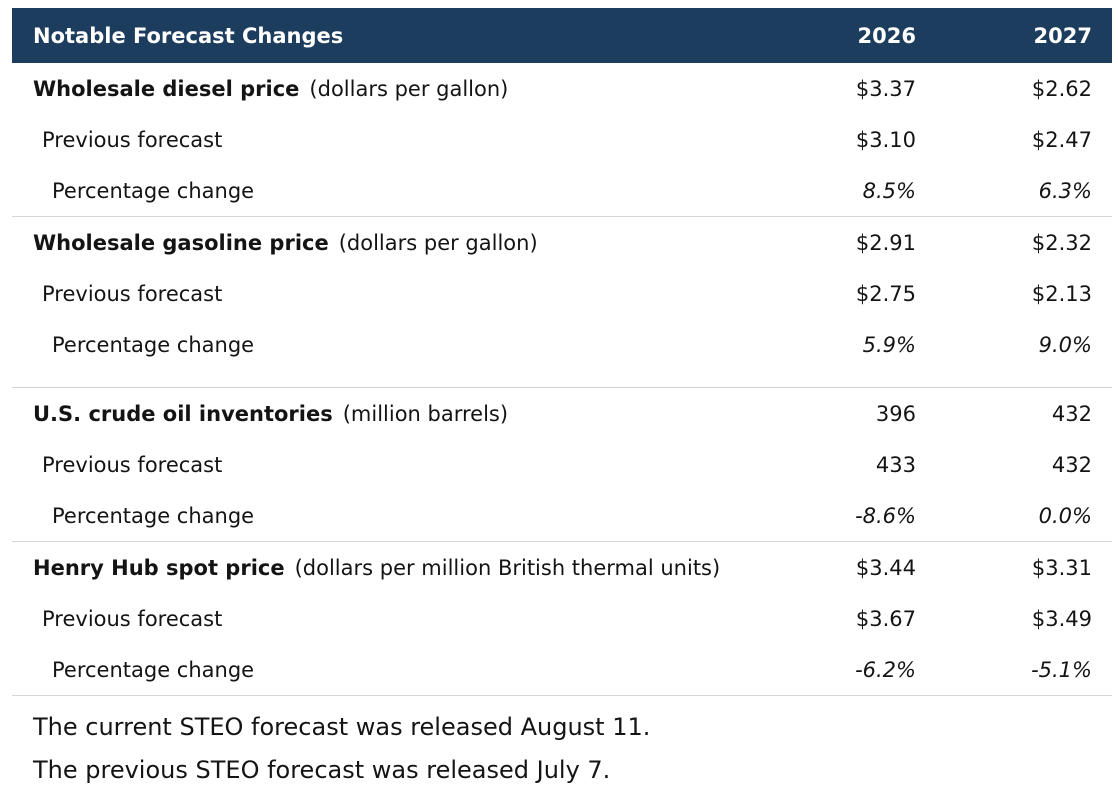 The width and height of the screenshot is (1118, 800). Describe the element at coordinates (181, 242) in the screenshot. I see `metric-name: Wholesale gasoline price` at that location.